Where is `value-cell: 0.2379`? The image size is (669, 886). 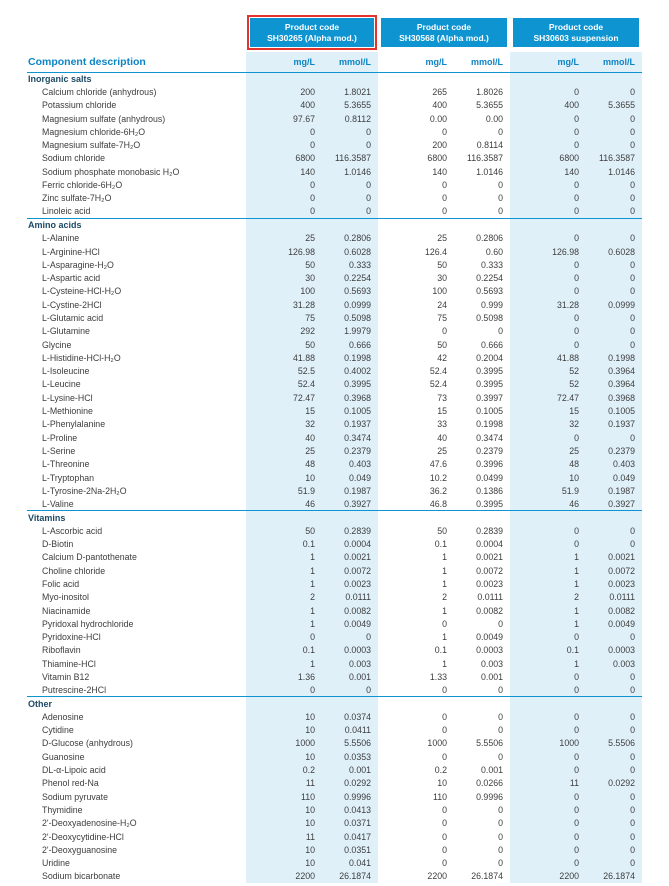
value-cell: 0.2379 is located at coordinates (614, 451).